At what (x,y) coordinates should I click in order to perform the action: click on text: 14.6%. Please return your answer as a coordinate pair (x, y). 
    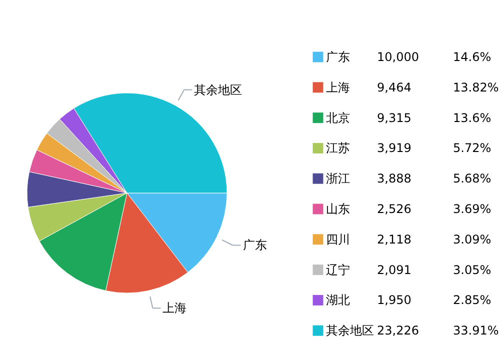
    Looking at the image, I should click on (472, 57).